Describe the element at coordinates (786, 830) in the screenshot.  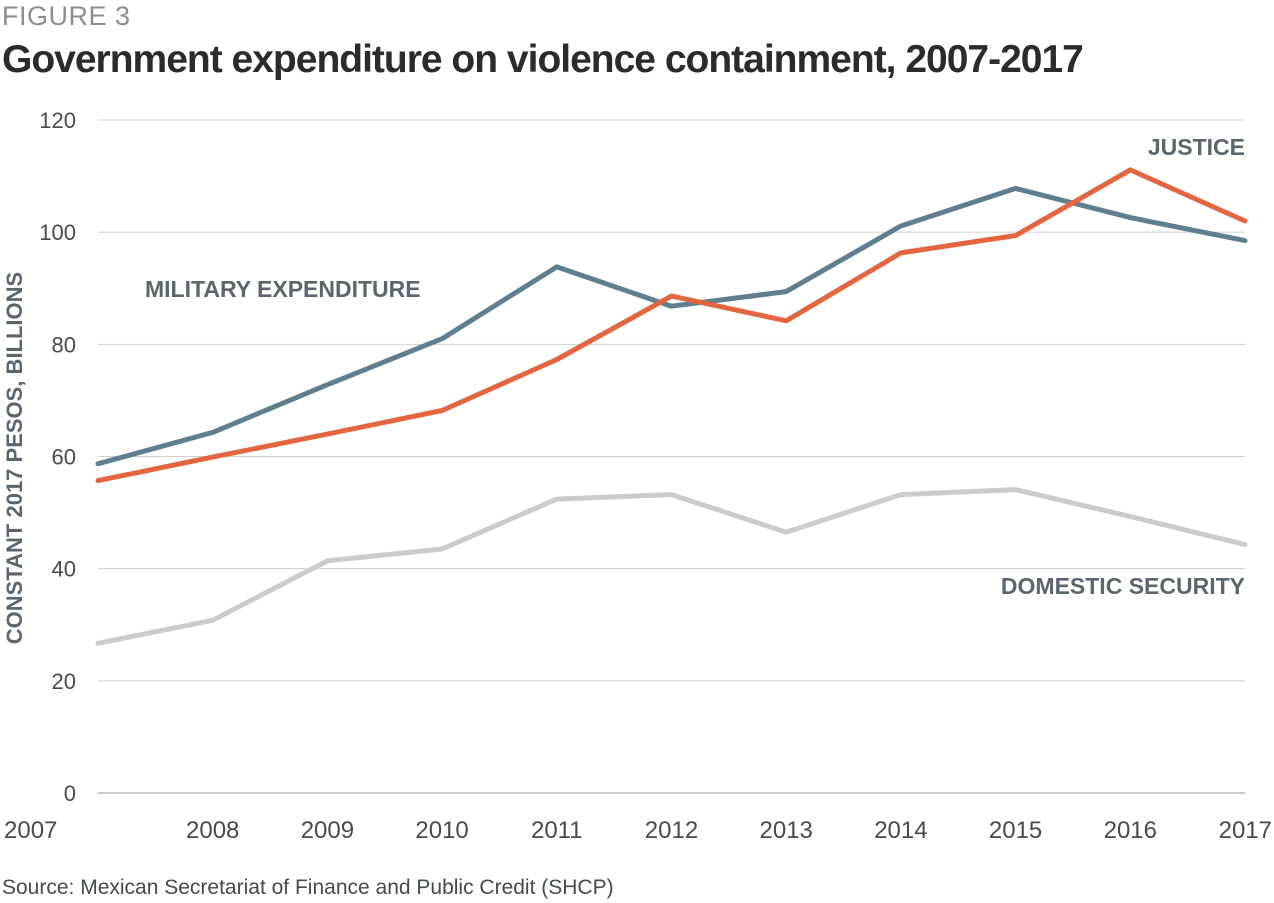
I see `x-tick-label: 2013` at that location.